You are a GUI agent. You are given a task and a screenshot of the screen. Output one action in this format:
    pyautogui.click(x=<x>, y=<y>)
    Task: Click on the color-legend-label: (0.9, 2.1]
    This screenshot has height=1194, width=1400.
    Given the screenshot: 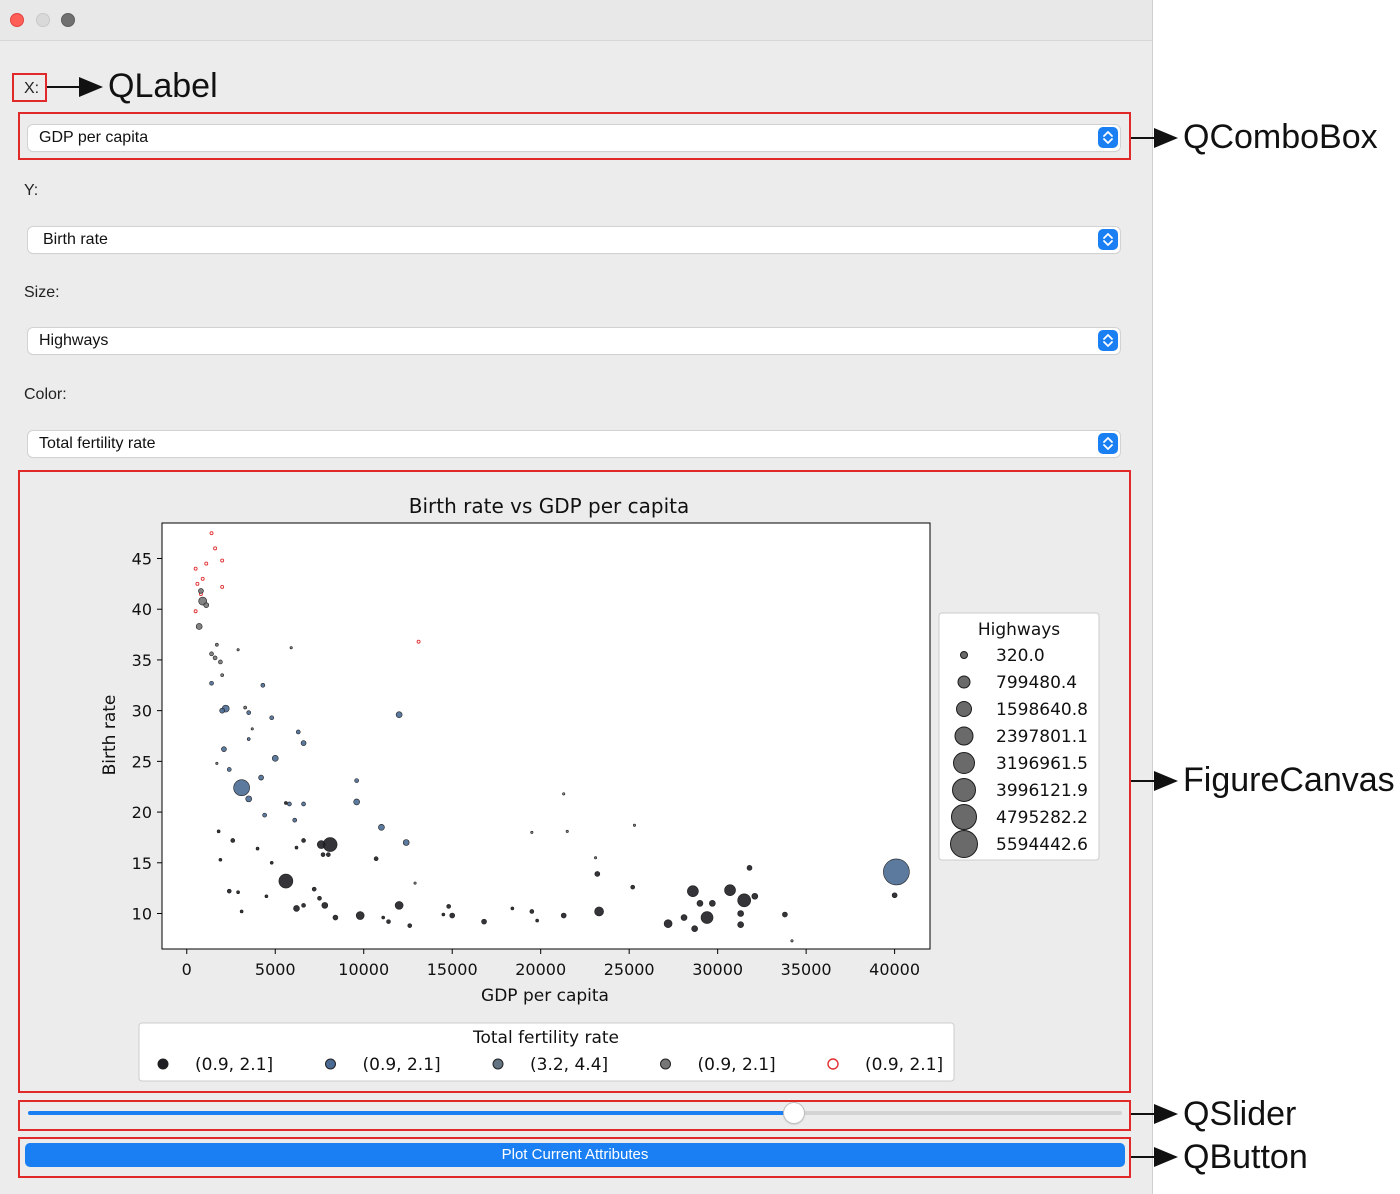 What is the action you would take?
    pyautogui.click(x=737, y=1065)
    